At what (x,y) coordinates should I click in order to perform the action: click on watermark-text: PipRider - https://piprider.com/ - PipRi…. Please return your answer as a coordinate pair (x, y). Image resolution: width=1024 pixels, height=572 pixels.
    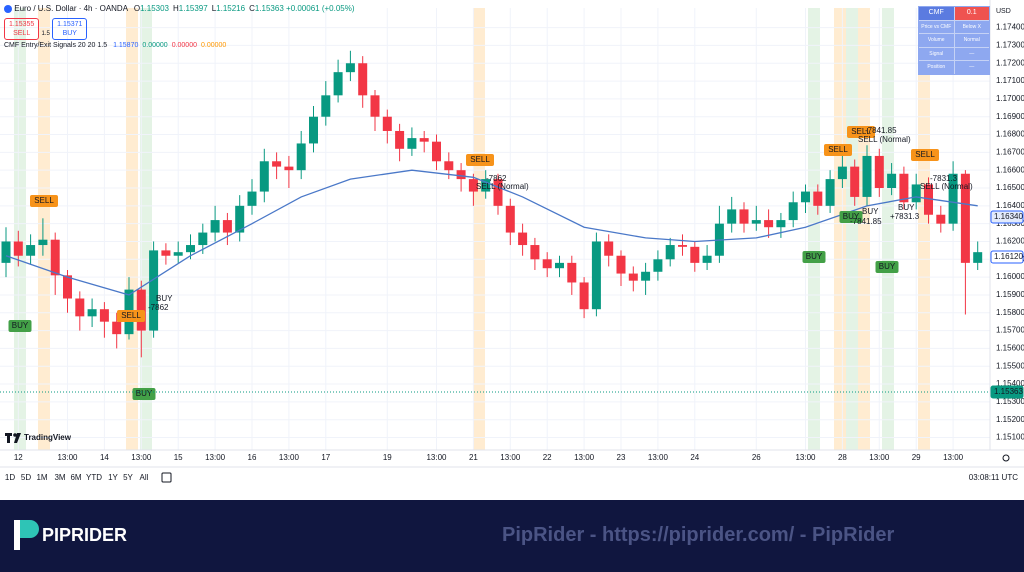
    Looking at the image, I should click on (698, 535).